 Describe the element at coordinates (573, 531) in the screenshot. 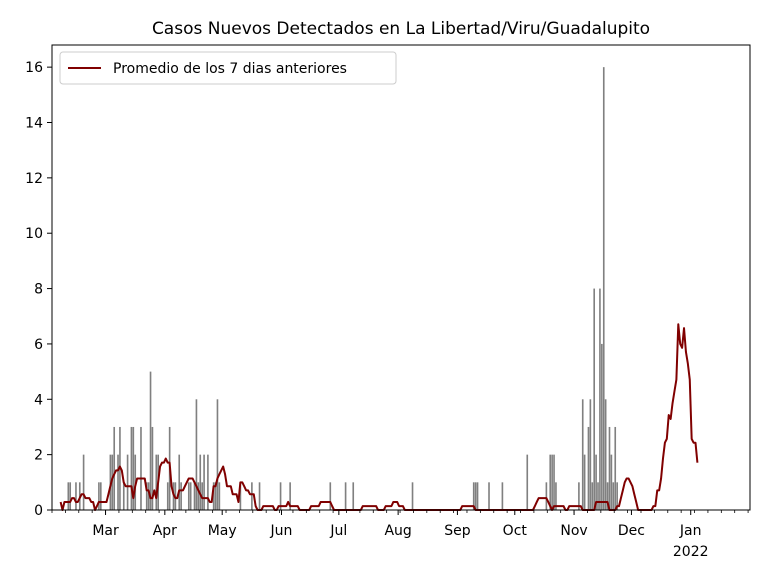

I see `x-tick-label: Nov` at that location.